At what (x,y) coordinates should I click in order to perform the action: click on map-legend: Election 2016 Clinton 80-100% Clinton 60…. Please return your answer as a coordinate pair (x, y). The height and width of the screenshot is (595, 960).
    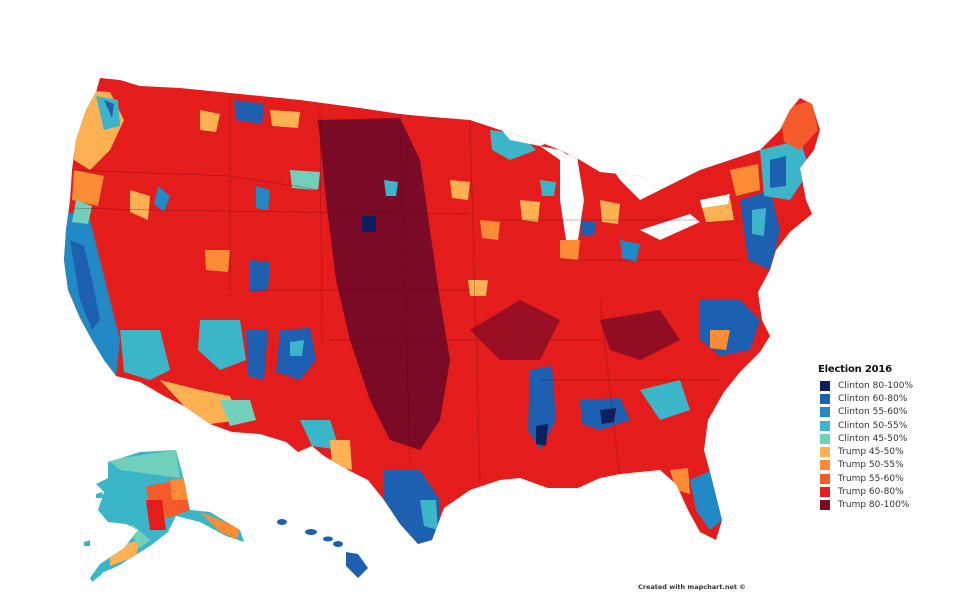
    Looking at the image, I should click on (883, 438).